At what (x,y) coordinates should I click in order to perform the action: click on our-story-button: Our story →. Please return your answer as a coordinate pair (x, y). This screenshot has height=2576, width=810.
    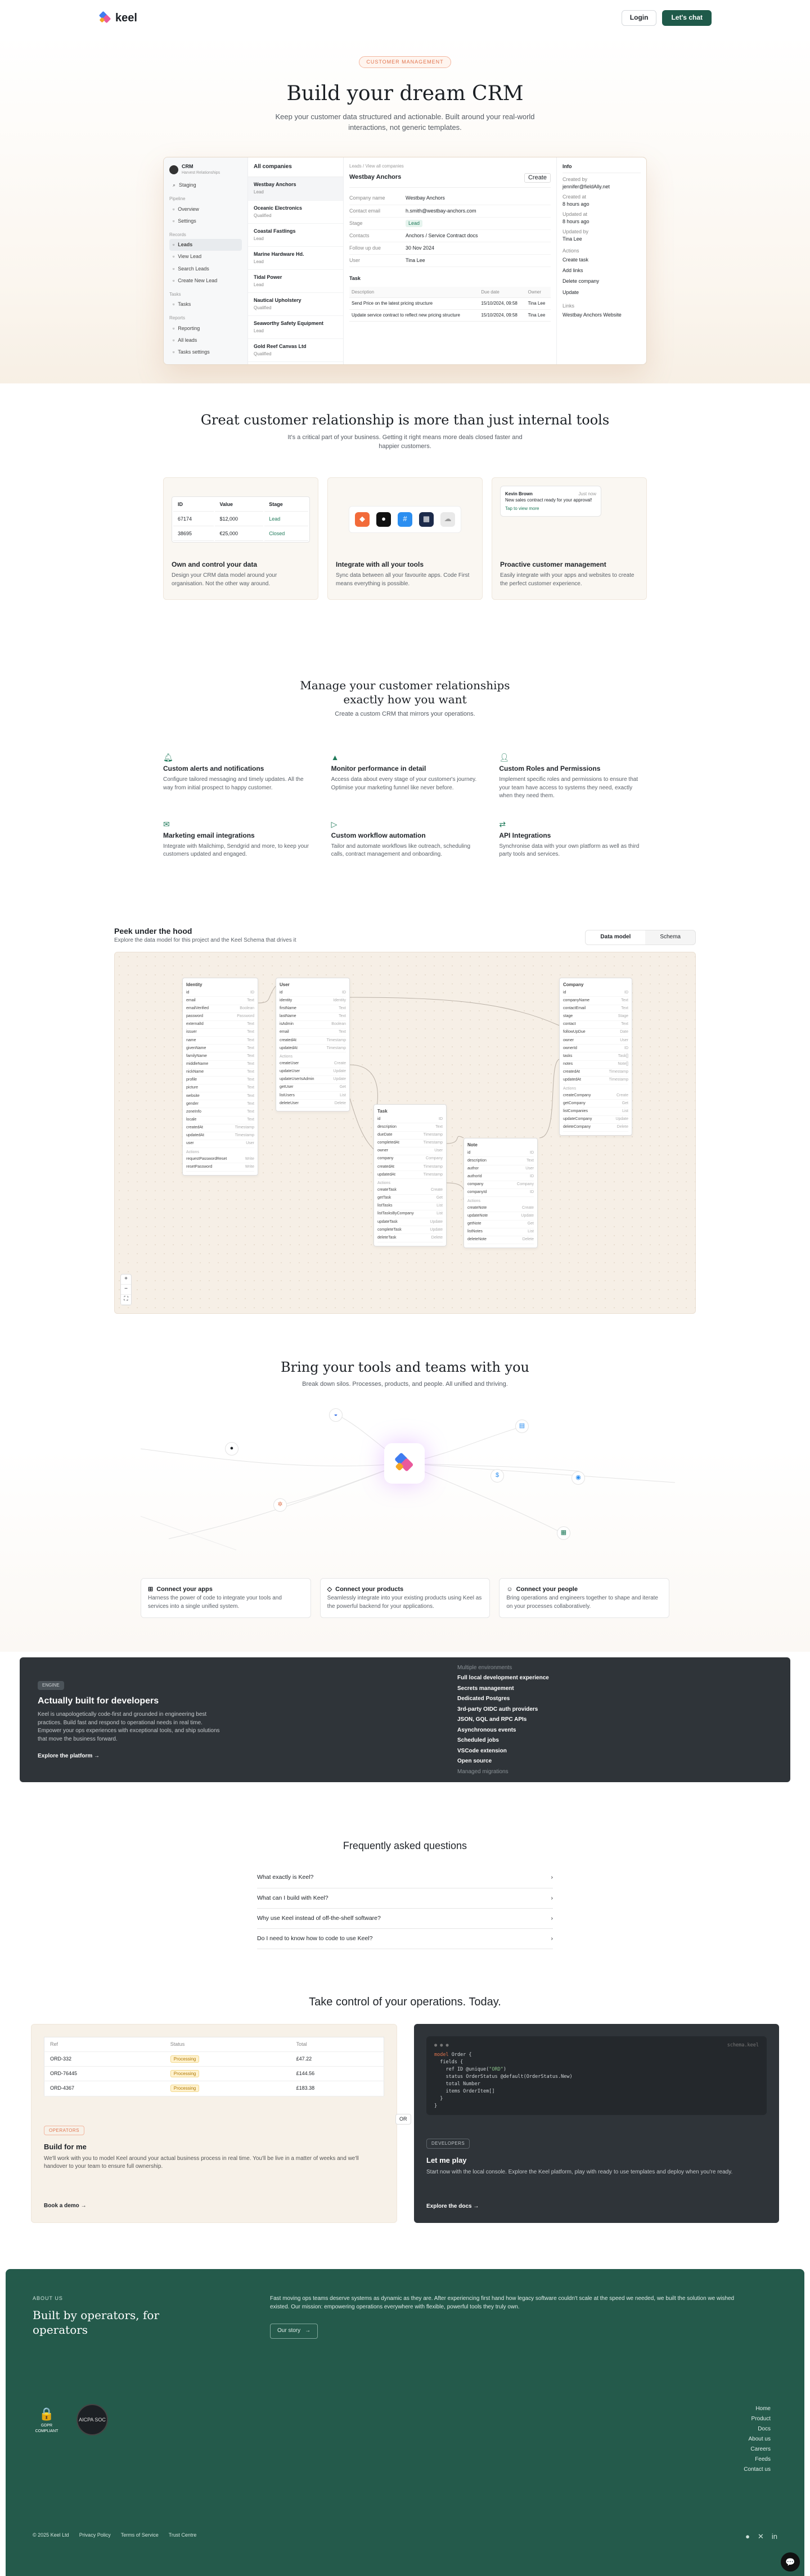
    Looking at the image, I should click on (294, 2331).